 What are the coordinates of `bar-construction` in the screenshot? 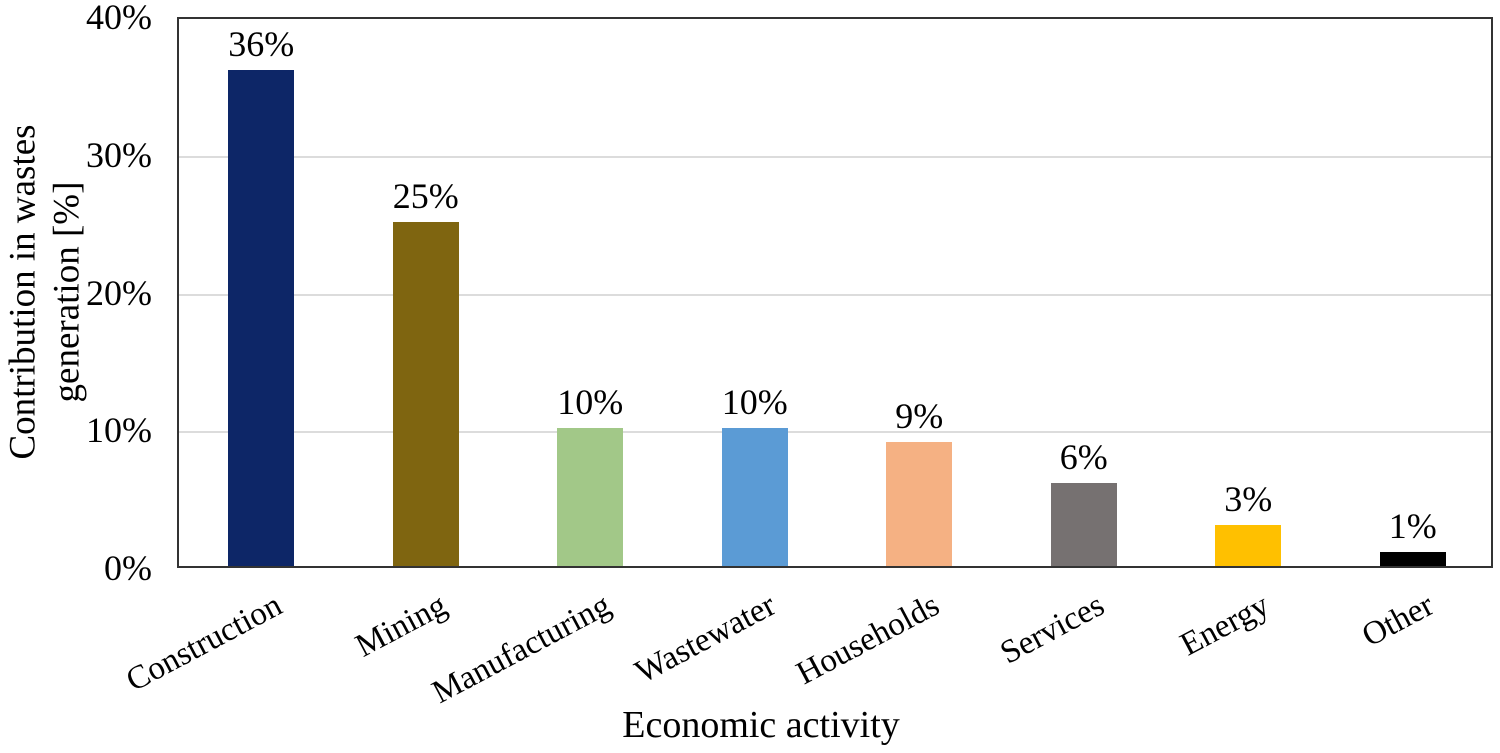 It's located at (261, 318).